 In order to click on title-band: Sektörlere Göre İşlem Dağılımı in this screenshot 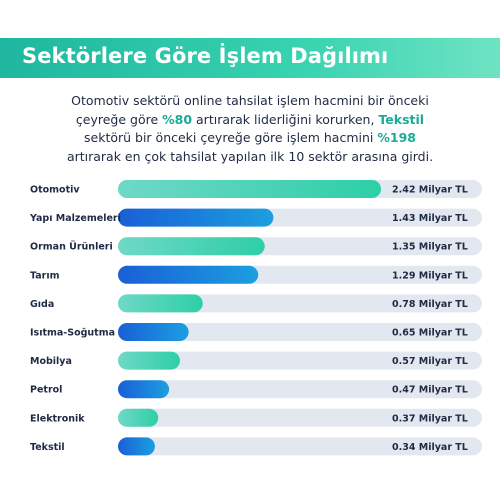, I will do `click(250, 58)`.